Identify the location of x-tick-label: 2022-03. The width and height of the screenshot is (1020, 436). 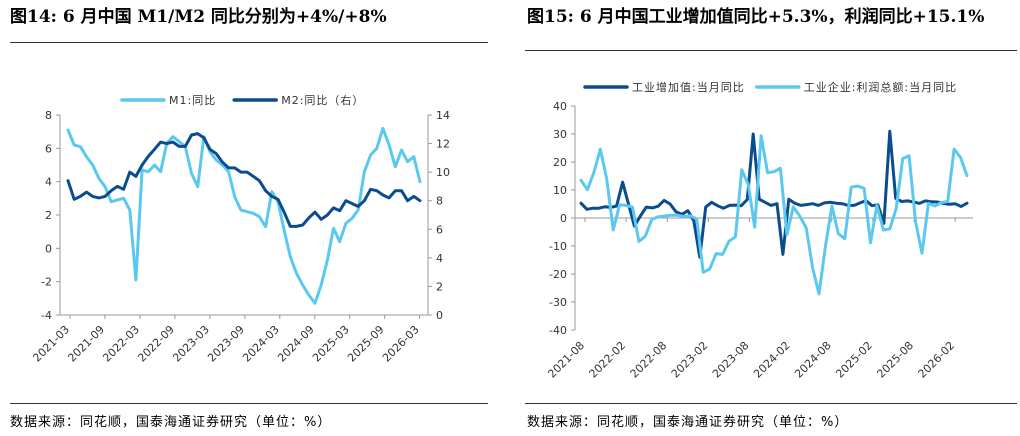
(121, 344).